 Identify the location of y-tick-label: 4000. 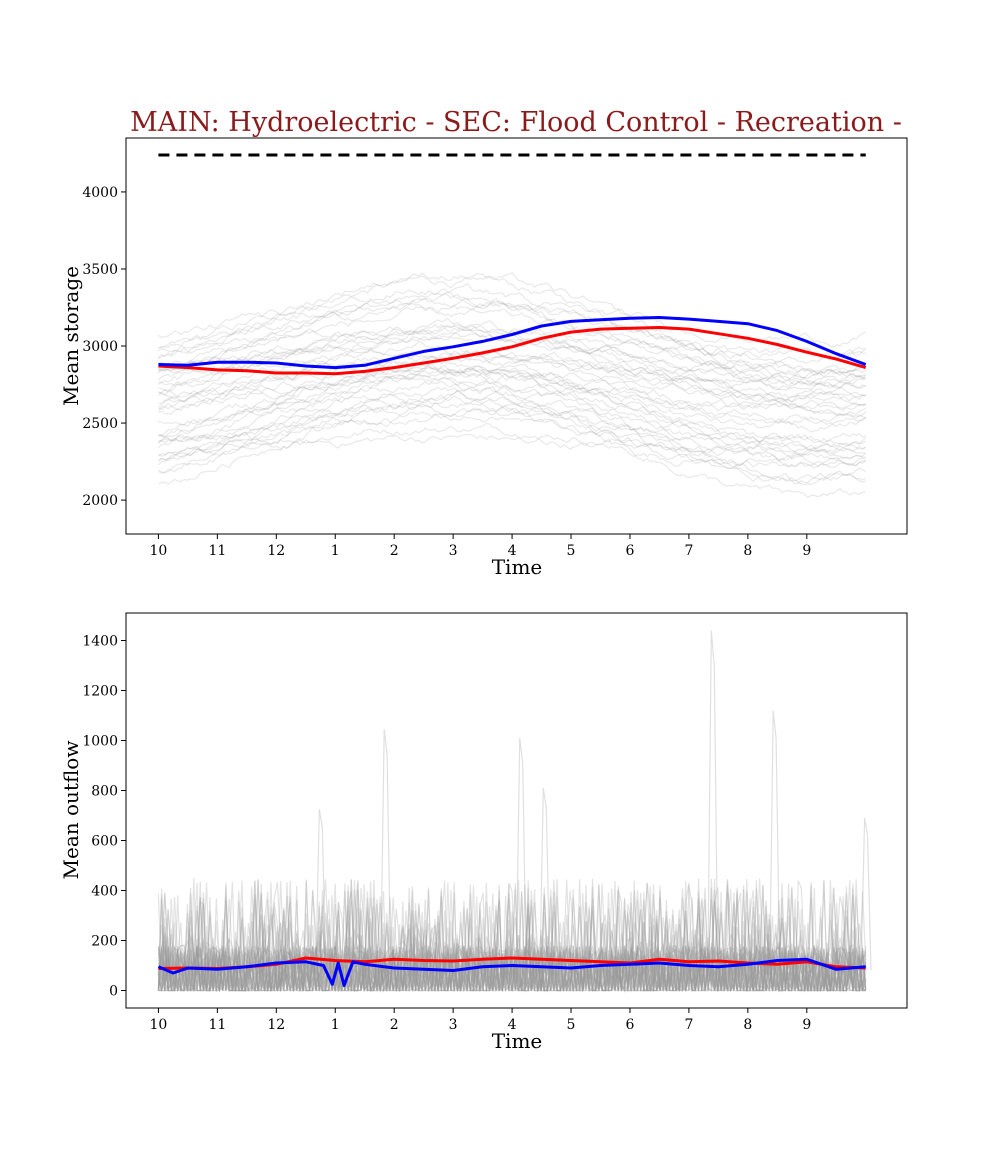
(100, 193).